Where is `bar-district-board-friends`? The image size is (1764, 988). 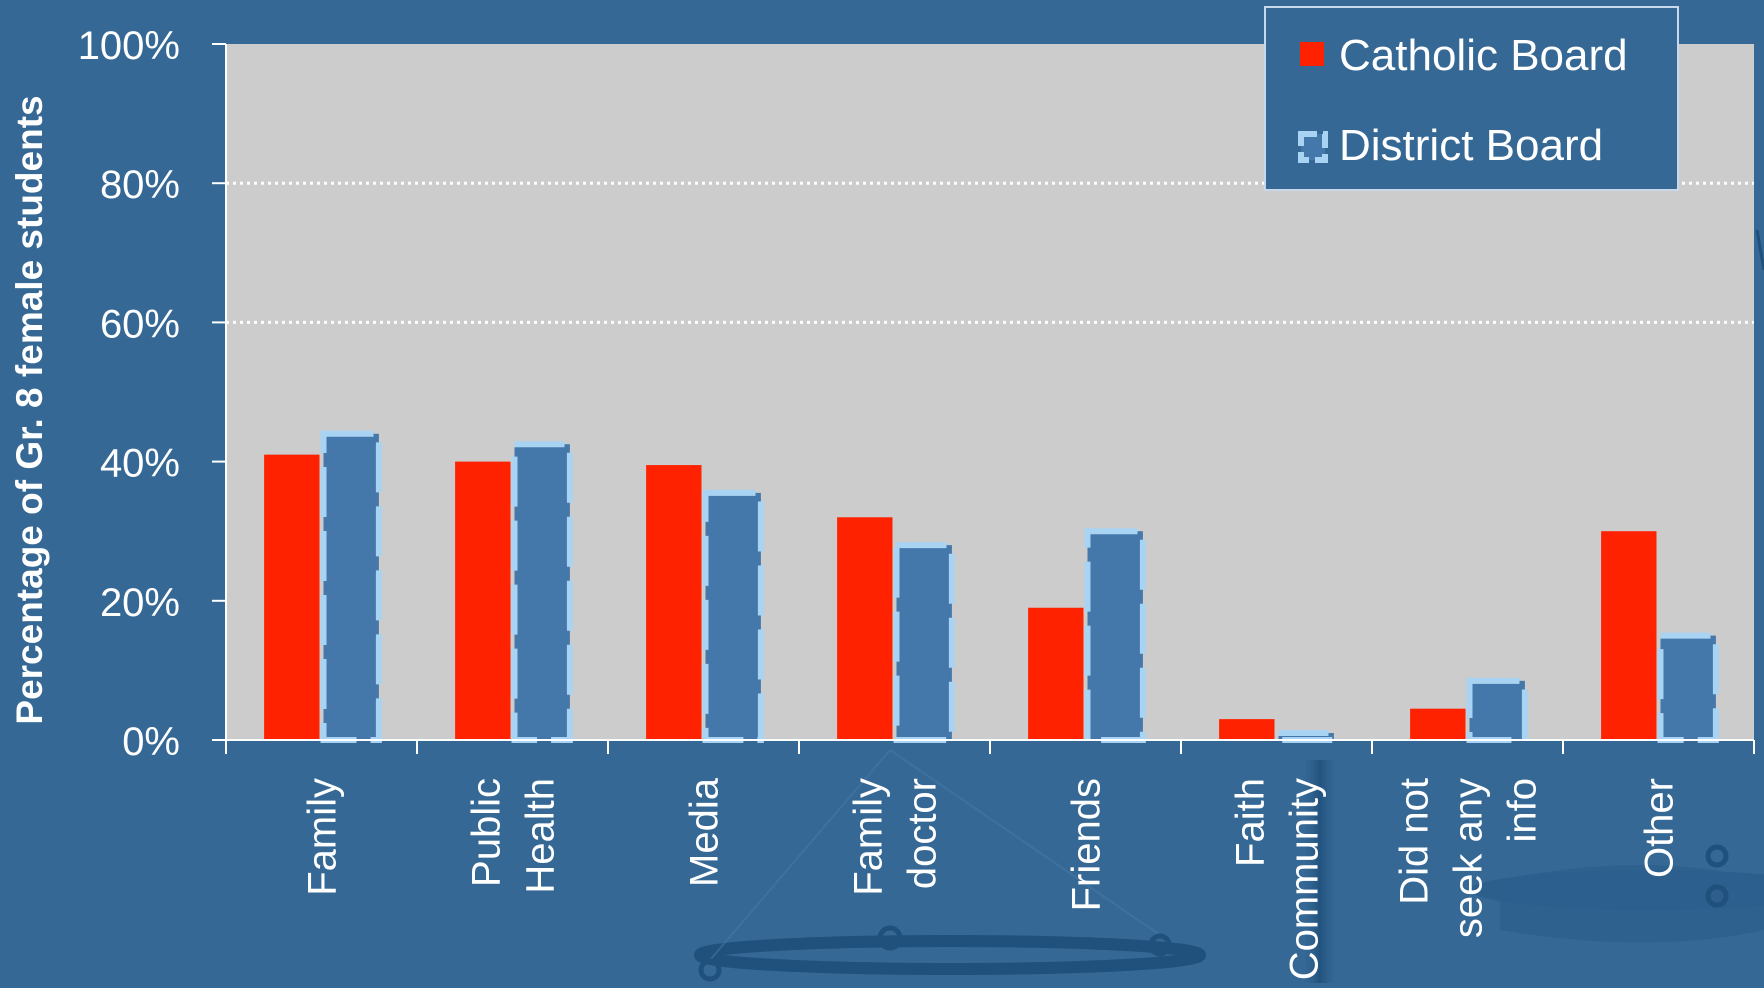 bar-district-board-friends is located at coordinates (1115, 636).